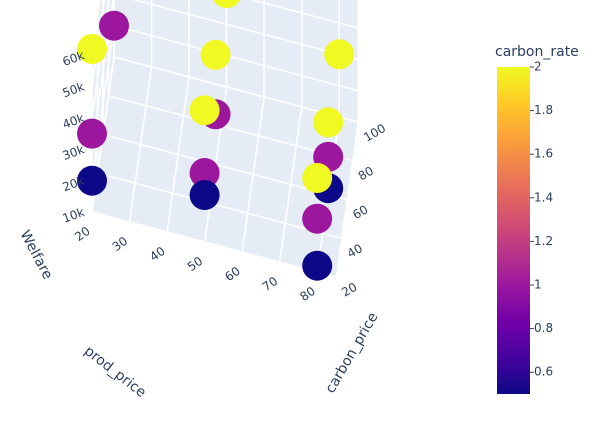  Describe the element at coordinates (74, 215) in the screenshot. I see `welfare-tick: 10k` at that location.